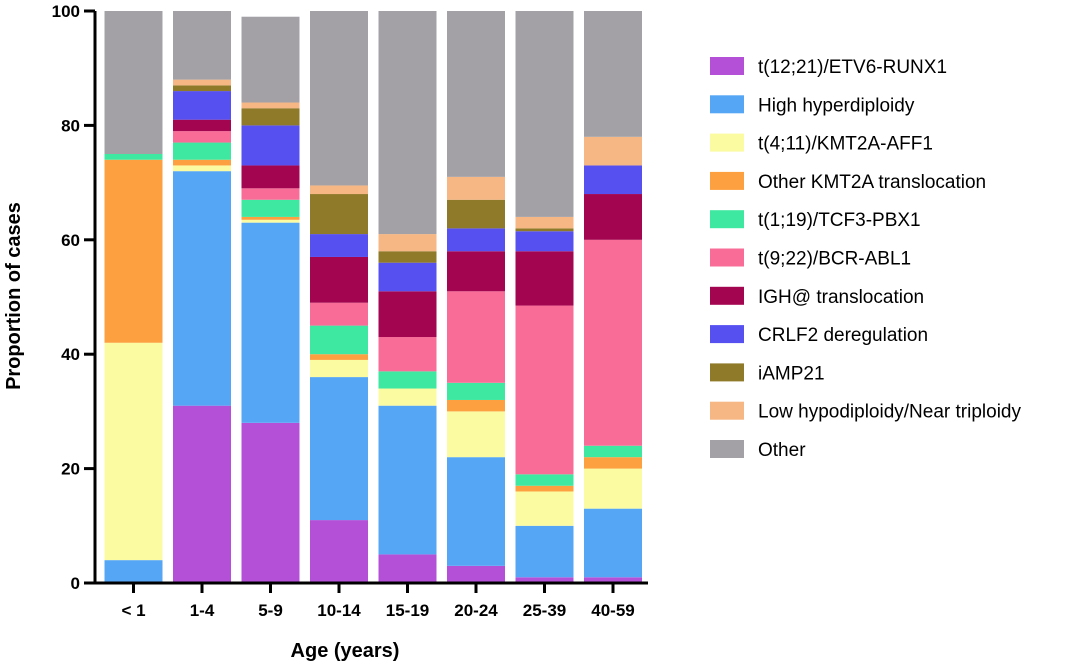 The width and height of the screenshot is (1084, 670). What do you see at coordinates (407, 397) in the screenshot?
I see `bar-segment-15-19-t-4-11-kmt2a-aff1` at bounding box center [407, 397].